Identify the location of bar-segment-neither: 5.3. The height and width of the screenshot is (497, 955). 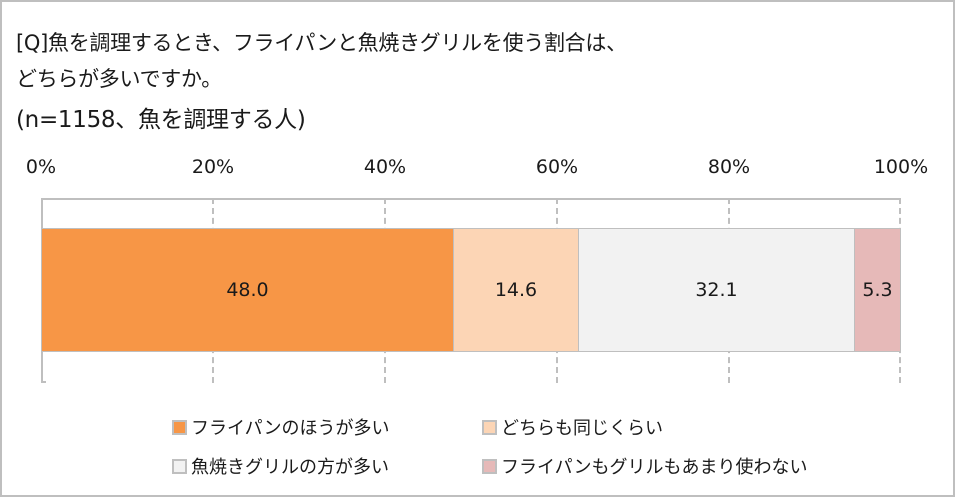
(878, 290).